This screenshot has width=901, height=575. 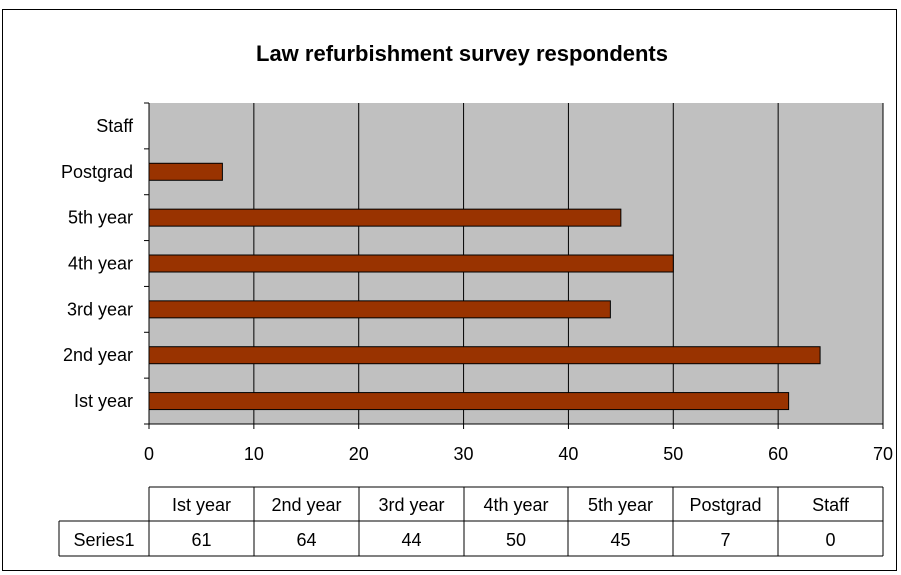 What do you see at coordinates (464, 454) in the screenshot?
I see `x-tick-label: 30` at bounding box center [464, 454].